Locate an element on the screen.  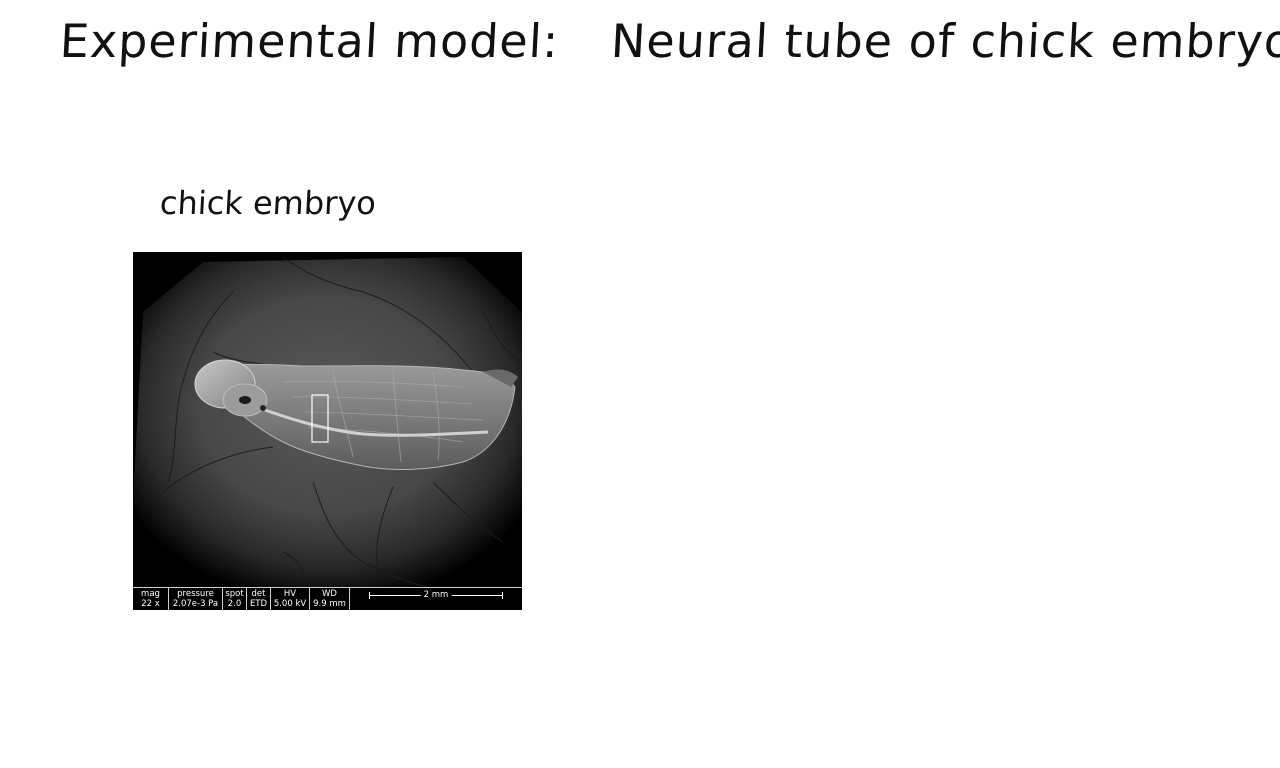
image-caption: chick embryo is located at coordinates (268, 203).